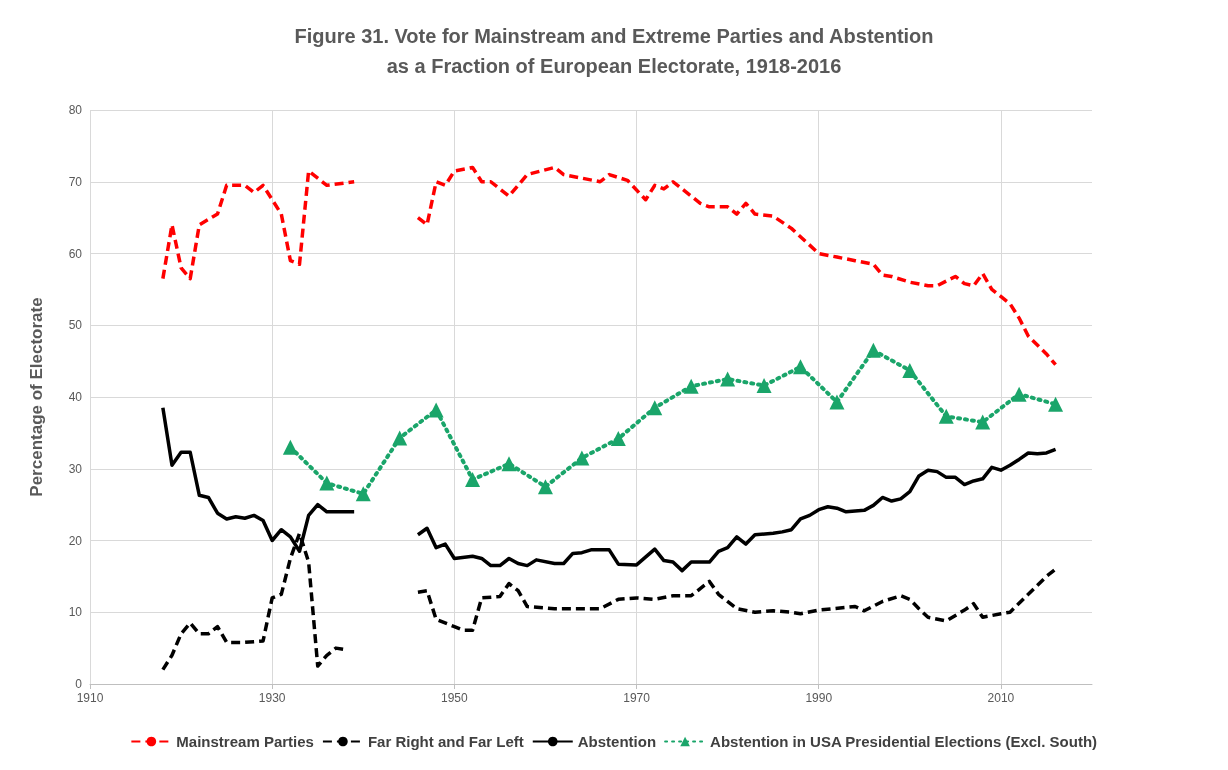 This screenshot has width=1228, height=770. Describe the element at coordinates (79, 684) in the screenshot. I see `y-tick-label: 0` at that location.